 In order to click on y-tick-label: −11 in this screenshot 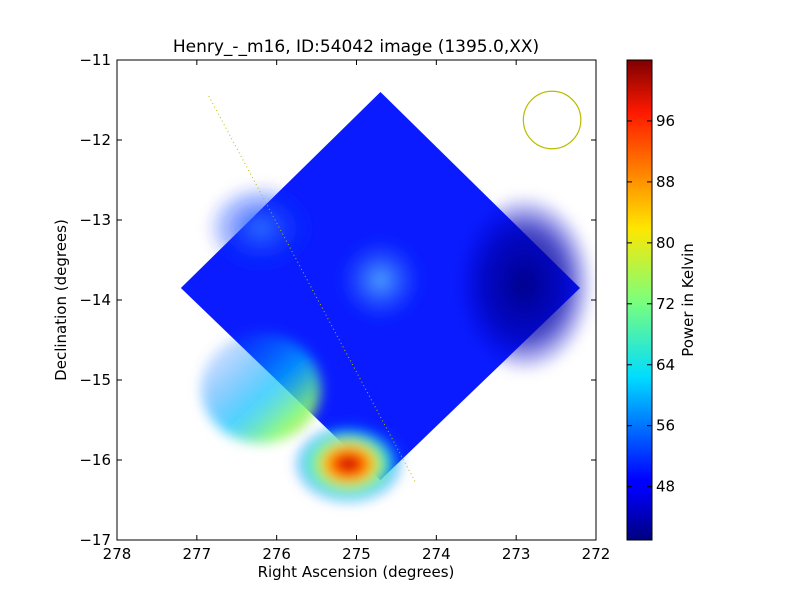, I will do `click(95, 60)`.